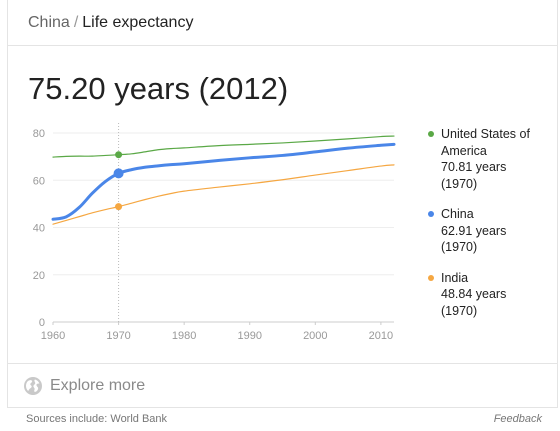 This screenshot has width=560, height=431. Describe the element at coordinates (138, 22) in the screenshot. I see `breadcrumb-current: Life expectancy` at that location.